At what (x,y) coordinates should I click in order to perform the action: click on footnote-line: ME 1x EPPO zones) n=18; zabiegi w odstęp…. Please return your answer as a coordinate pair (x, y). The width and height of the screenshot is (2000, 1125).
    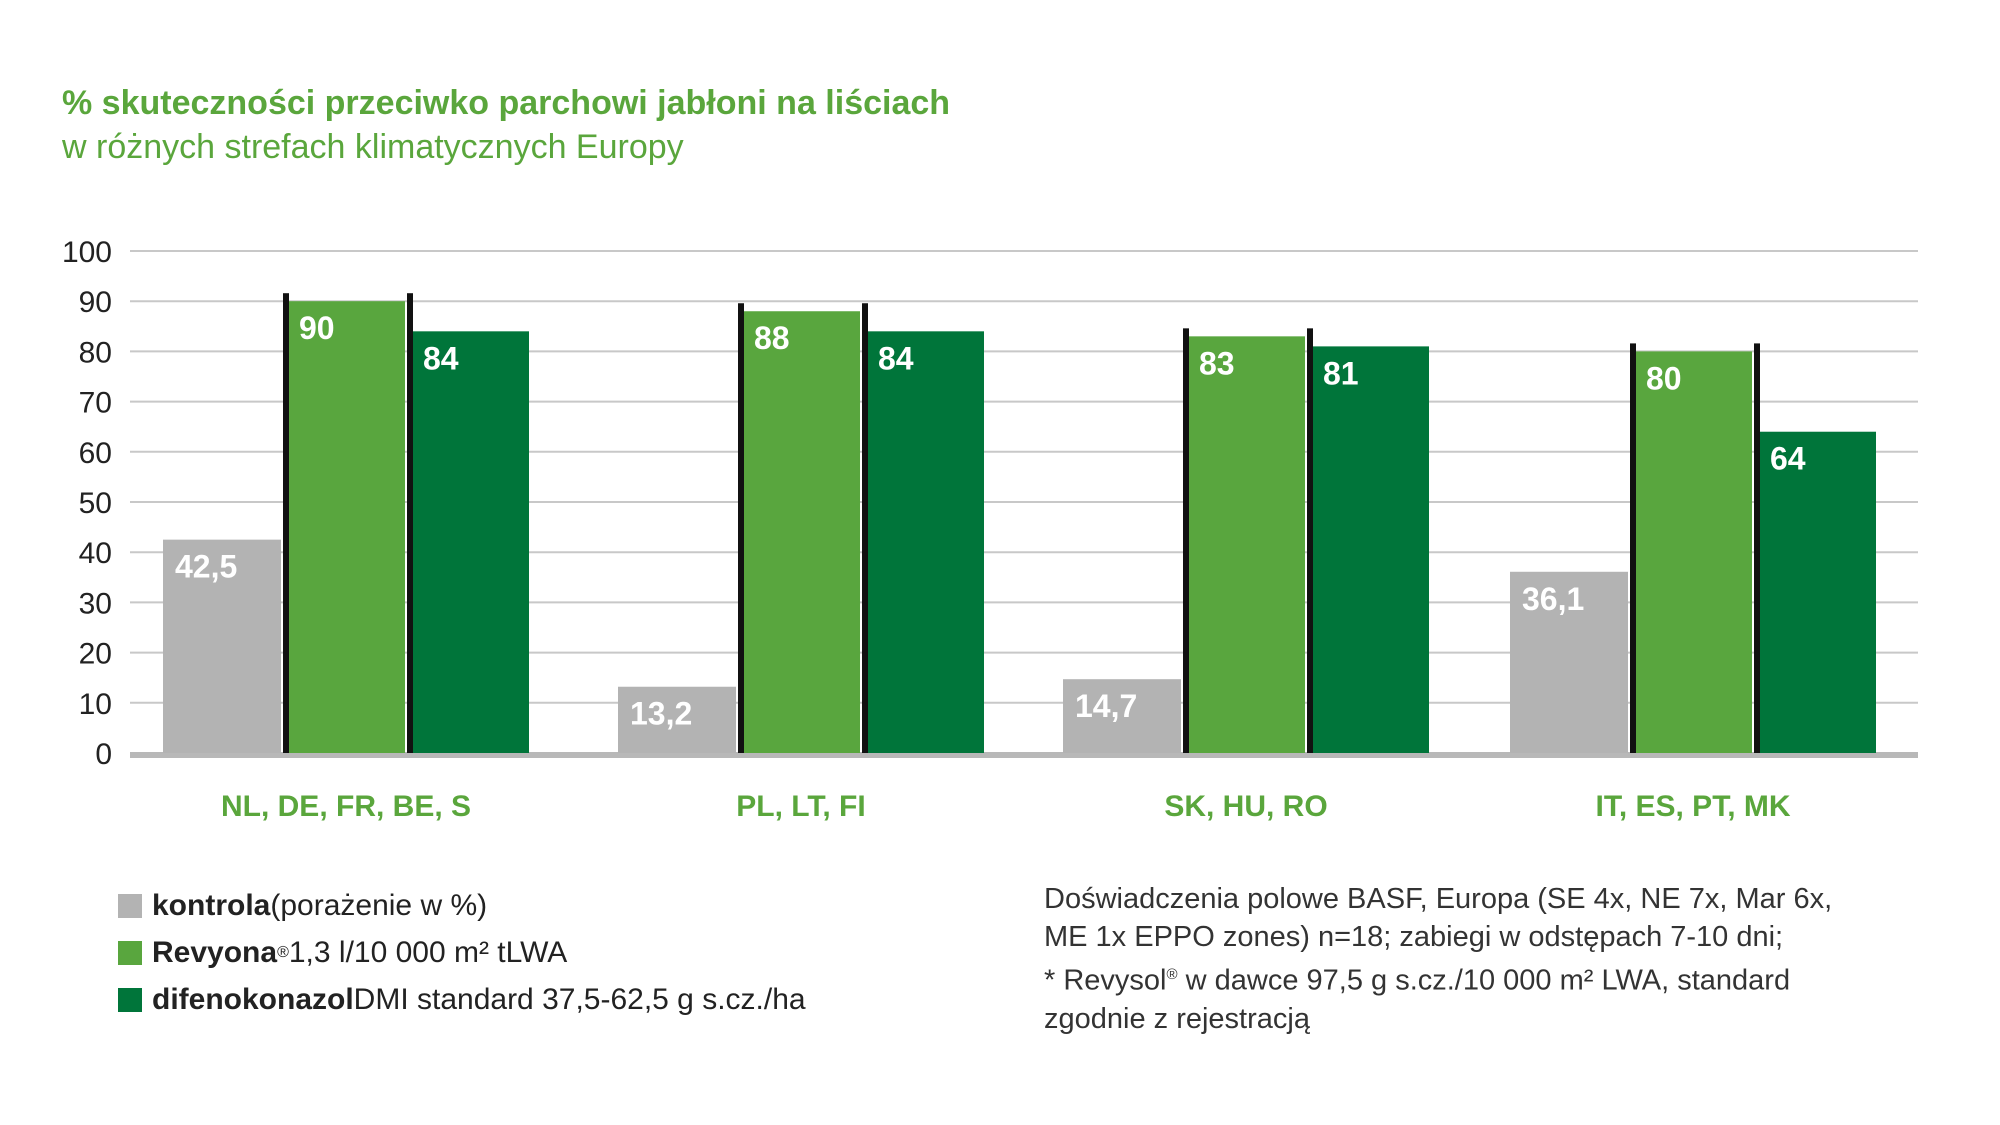
    Looking at the image, I should click on (1414, 937).